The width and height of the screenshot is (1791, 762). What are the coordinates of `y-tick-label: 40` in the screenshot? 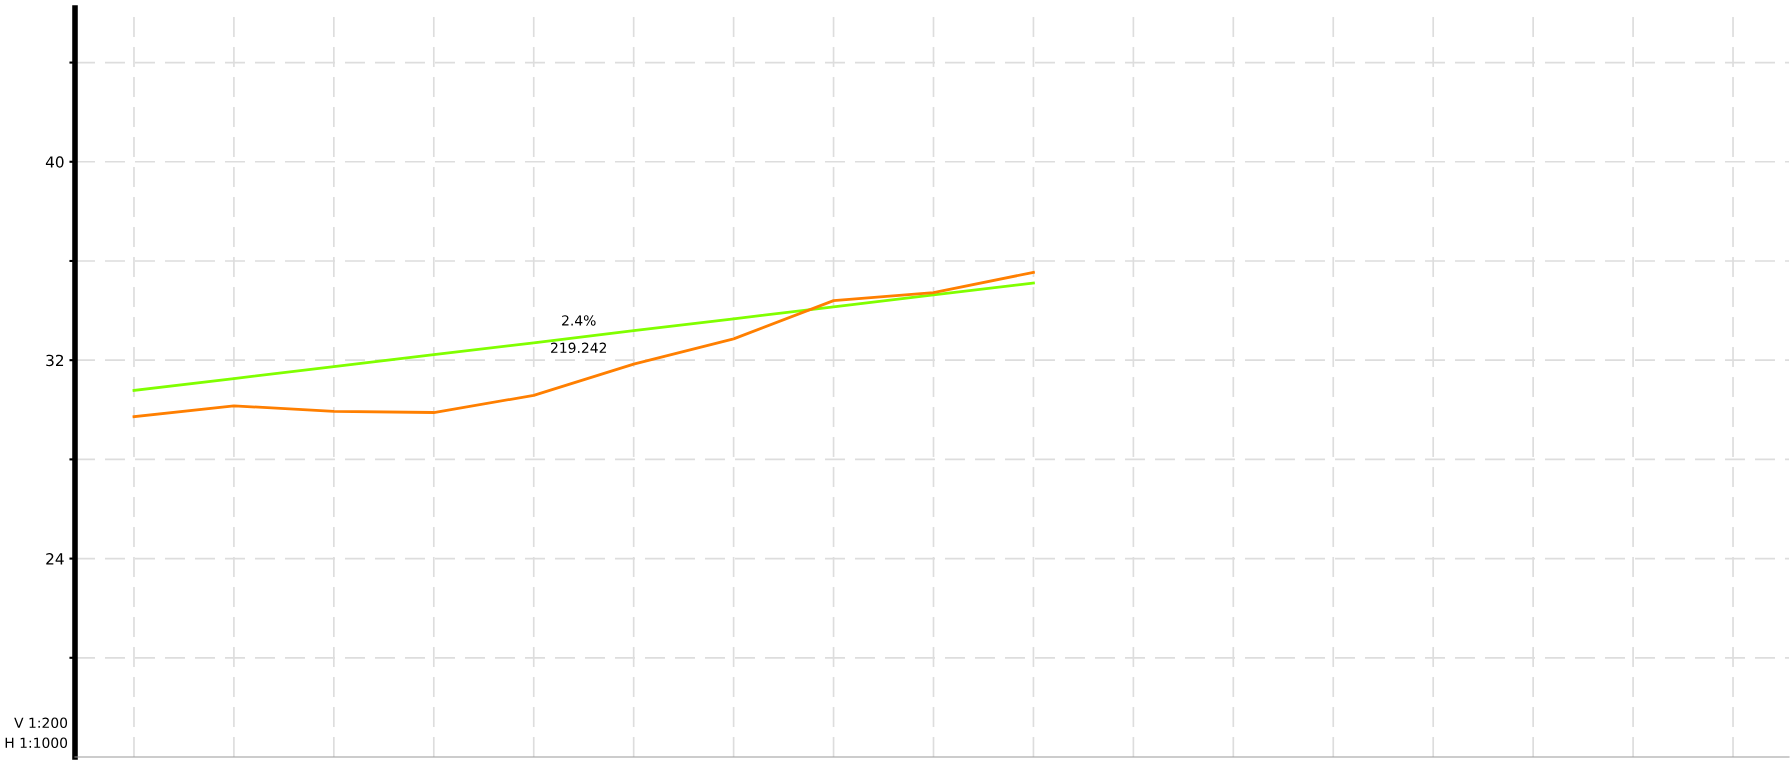 It's located at (54, 162).